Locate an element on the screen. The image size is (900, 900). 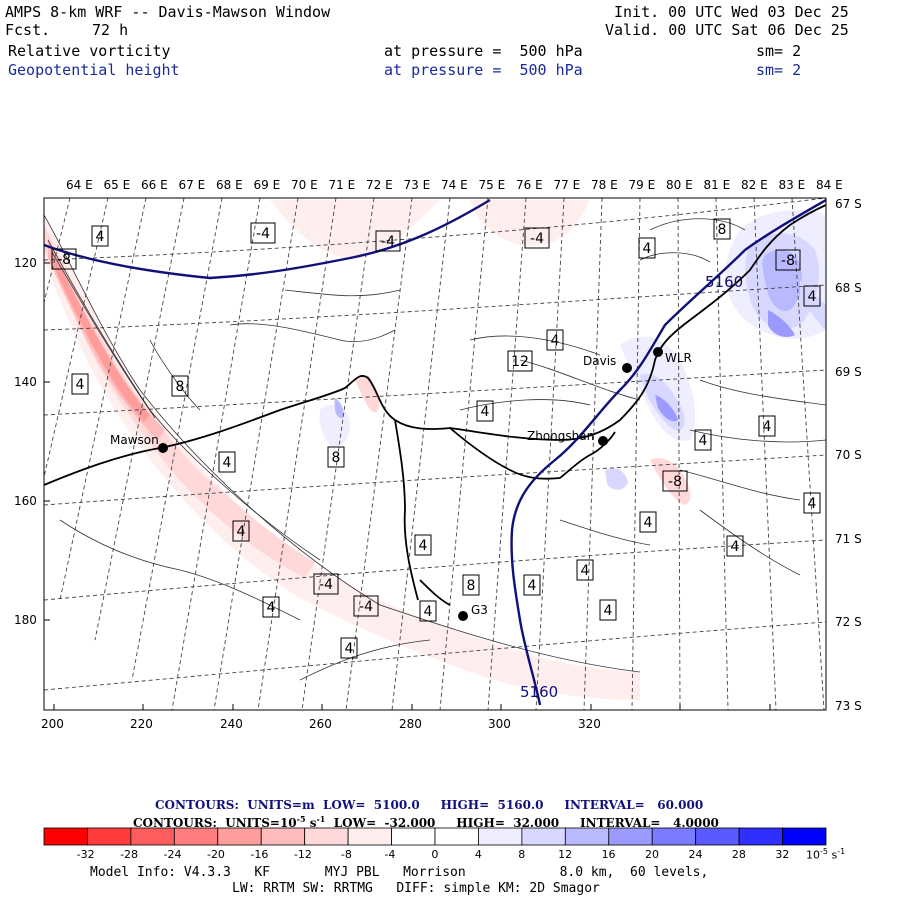
latitude-label: 73 S is located at coordinates (848, 706).